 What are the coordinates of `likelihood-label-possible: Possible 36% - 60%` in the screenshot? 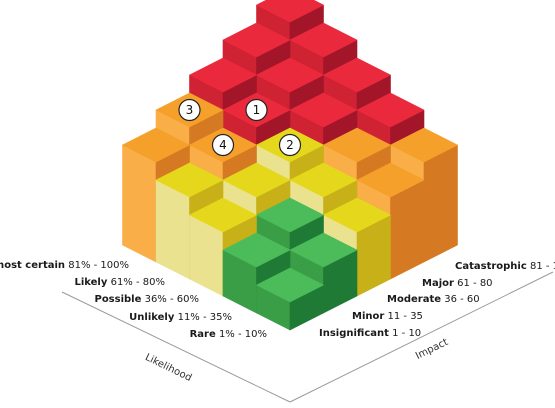 It's located at (146, 299).